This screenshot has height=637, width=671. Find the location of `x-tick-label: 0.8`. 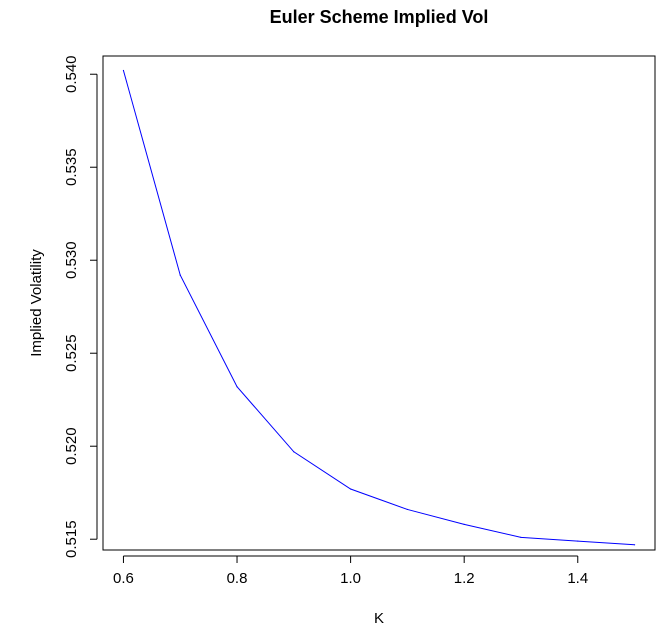

x-tick-label: 0.8 is located at coordinates (237, 578).